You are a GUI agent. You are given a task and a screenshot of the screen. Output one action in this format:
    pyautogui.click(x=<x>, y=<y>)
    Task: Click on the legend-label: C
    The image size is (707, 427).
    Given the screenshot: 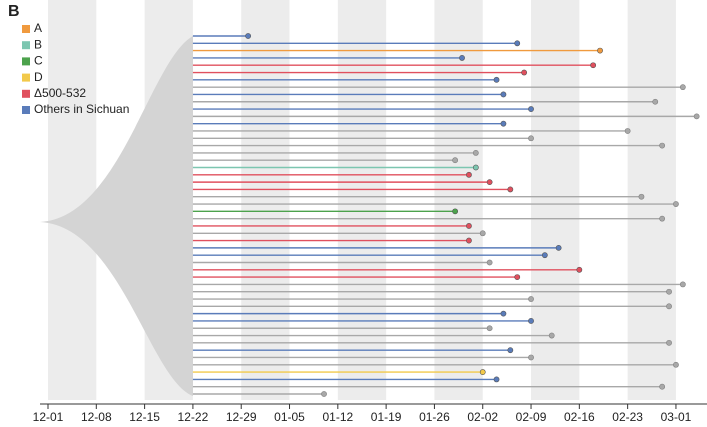 What is the action you would take?
    pyautogui.click(x=38, y=61)
    